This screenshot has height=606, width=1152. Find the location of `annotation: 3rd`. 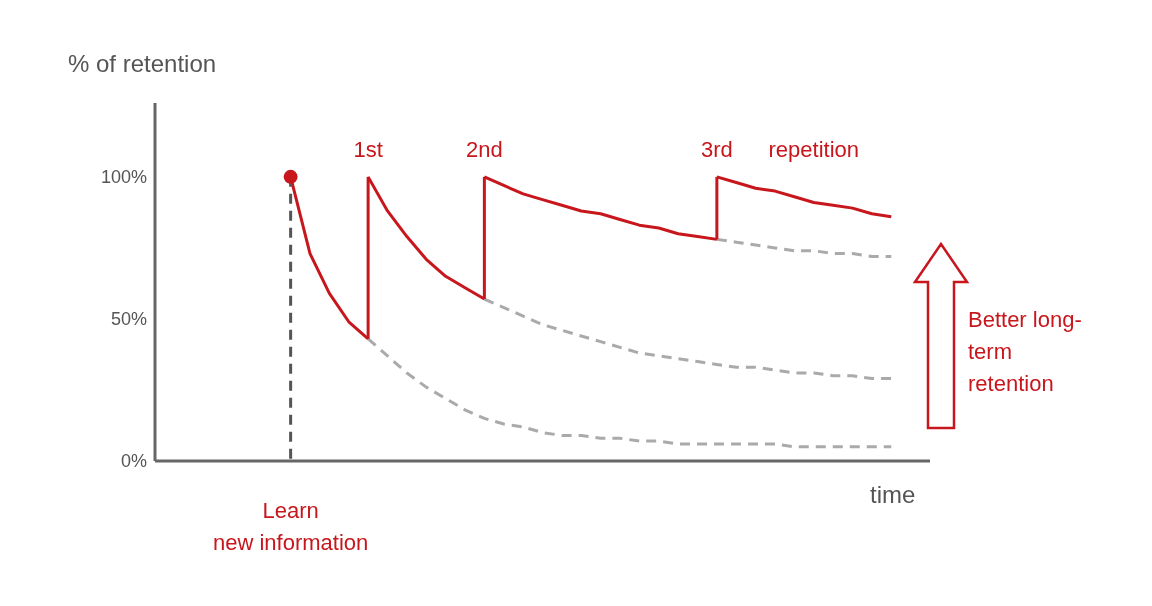

annotation: 3rd is located at coordinates (716, 150).